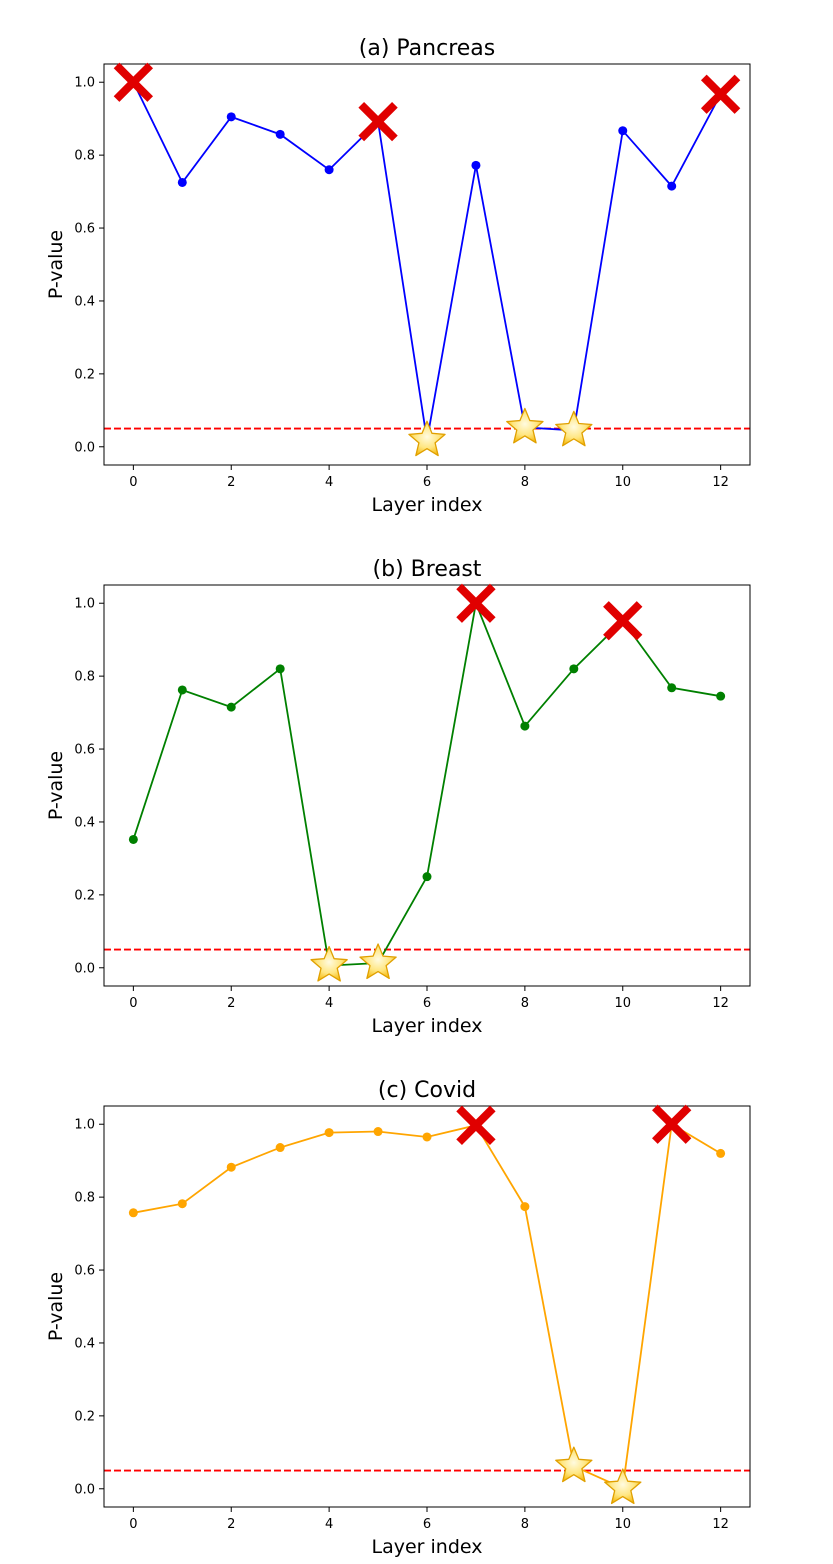 The image size is (833, 1564). What do you see at coordinates (427, 569) in the screenshot?
I see `chart-title: (b) Breast` at bounding box center [427, 569].